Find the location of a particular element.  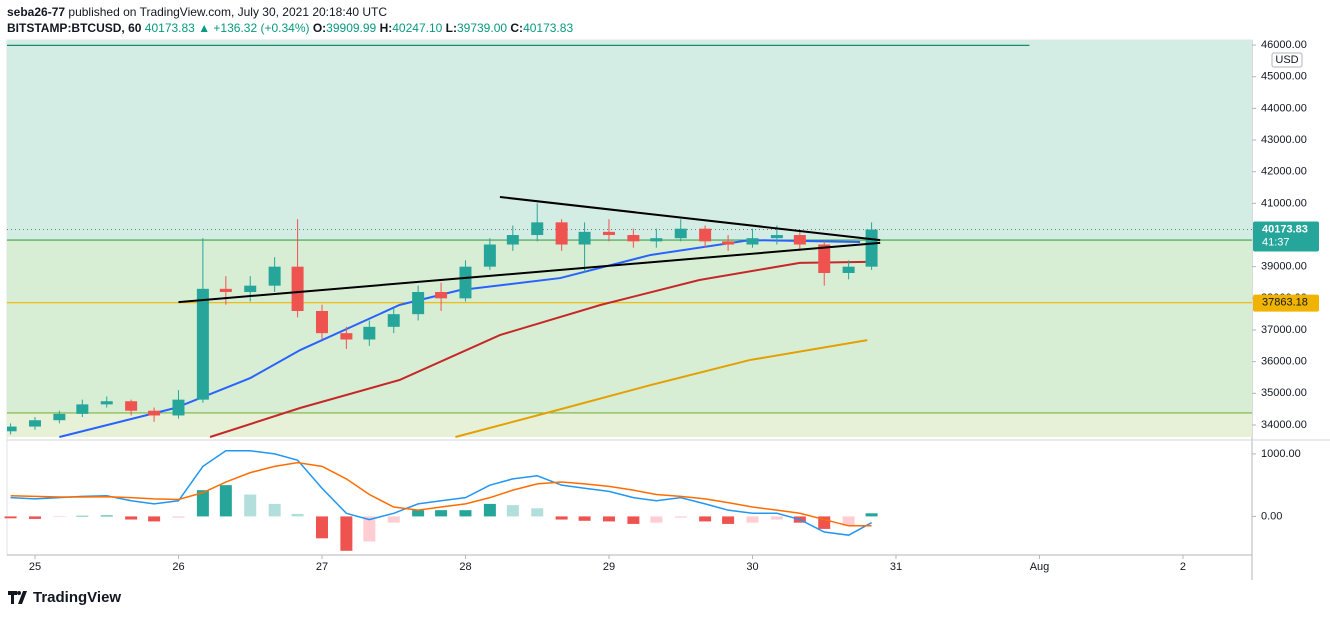

x-tick-label: 29 is located at coordinates (609, 567).